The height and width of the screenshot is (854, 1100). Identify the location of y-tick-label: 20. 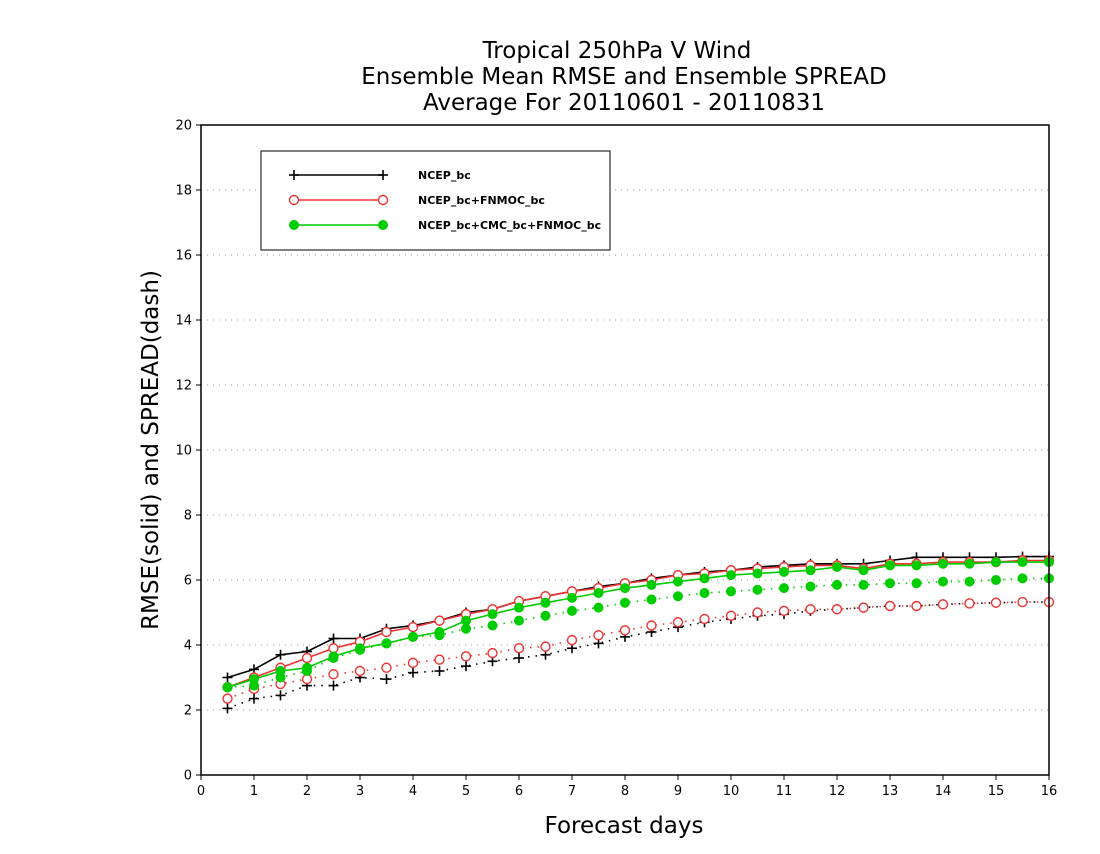
(183, 126).